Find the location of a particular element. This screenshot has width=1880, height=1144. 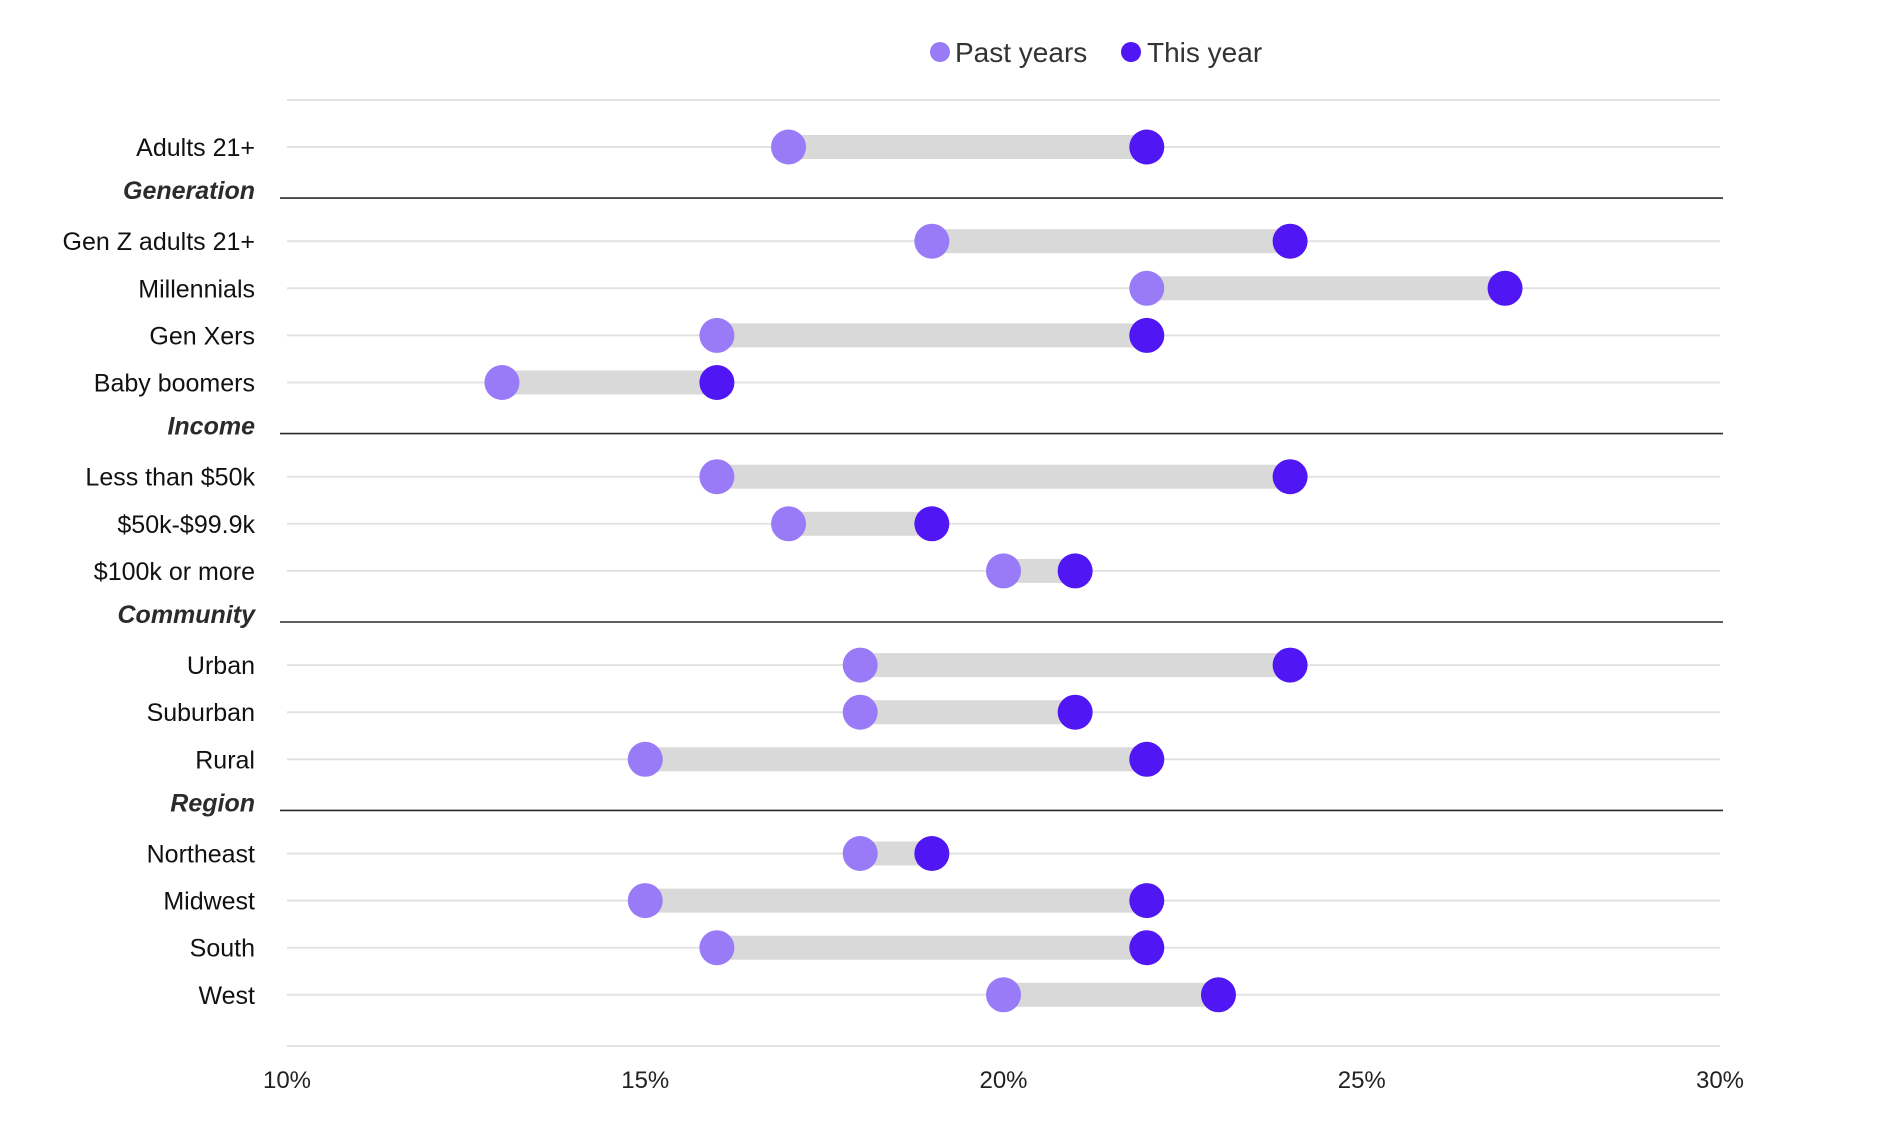

x-tick-label: 20% is located at coordinates (1003, 1080).